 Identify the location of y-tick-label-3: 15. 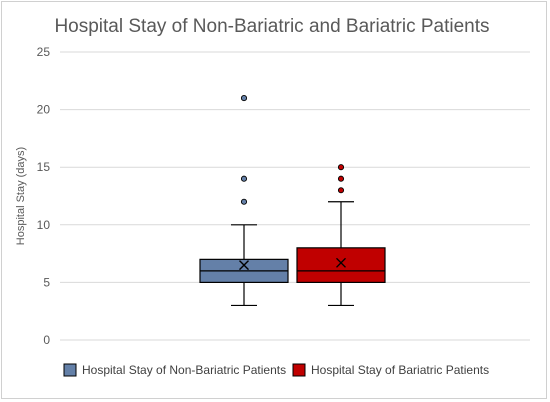
(44, 167).